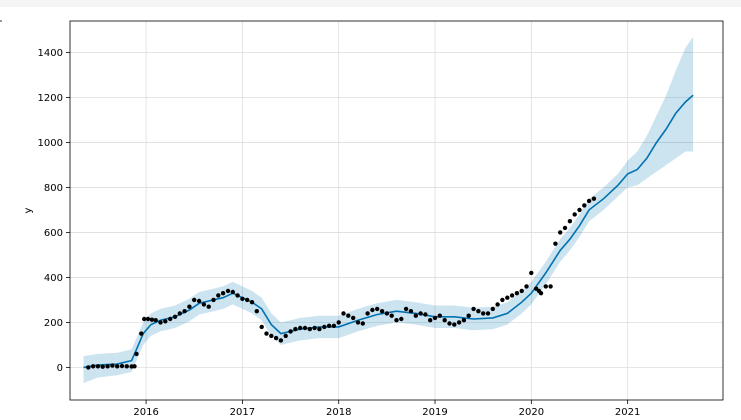 Image resolution: width=741 pixels, height=420 pixels. I want to click on y-tick-label-6: 1200, so click(50, 98).